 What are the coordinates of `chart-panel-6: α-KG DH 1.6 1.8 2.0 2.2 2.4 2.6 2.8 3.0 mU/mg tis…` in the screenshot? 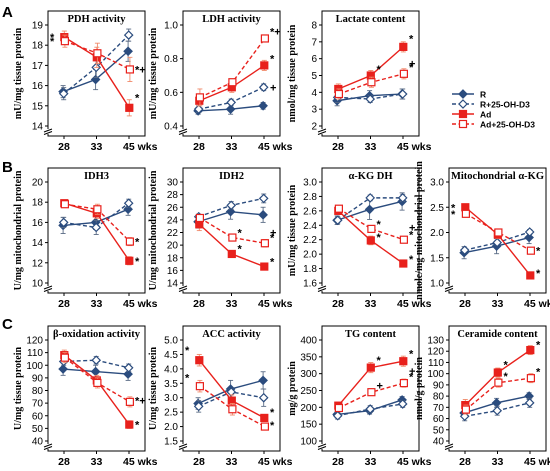 It's located at (359, 238).